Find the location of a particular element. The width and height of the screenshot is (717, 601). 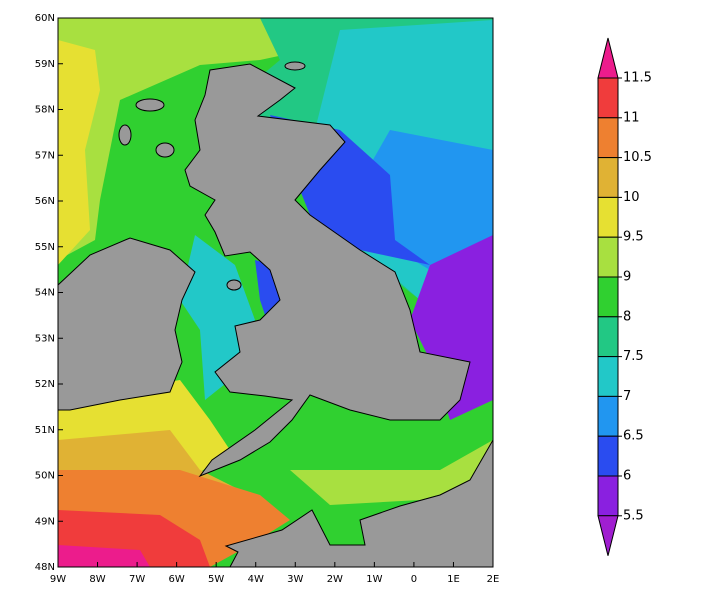

colorbar-label: 8 is located at coordinates (627, 316).